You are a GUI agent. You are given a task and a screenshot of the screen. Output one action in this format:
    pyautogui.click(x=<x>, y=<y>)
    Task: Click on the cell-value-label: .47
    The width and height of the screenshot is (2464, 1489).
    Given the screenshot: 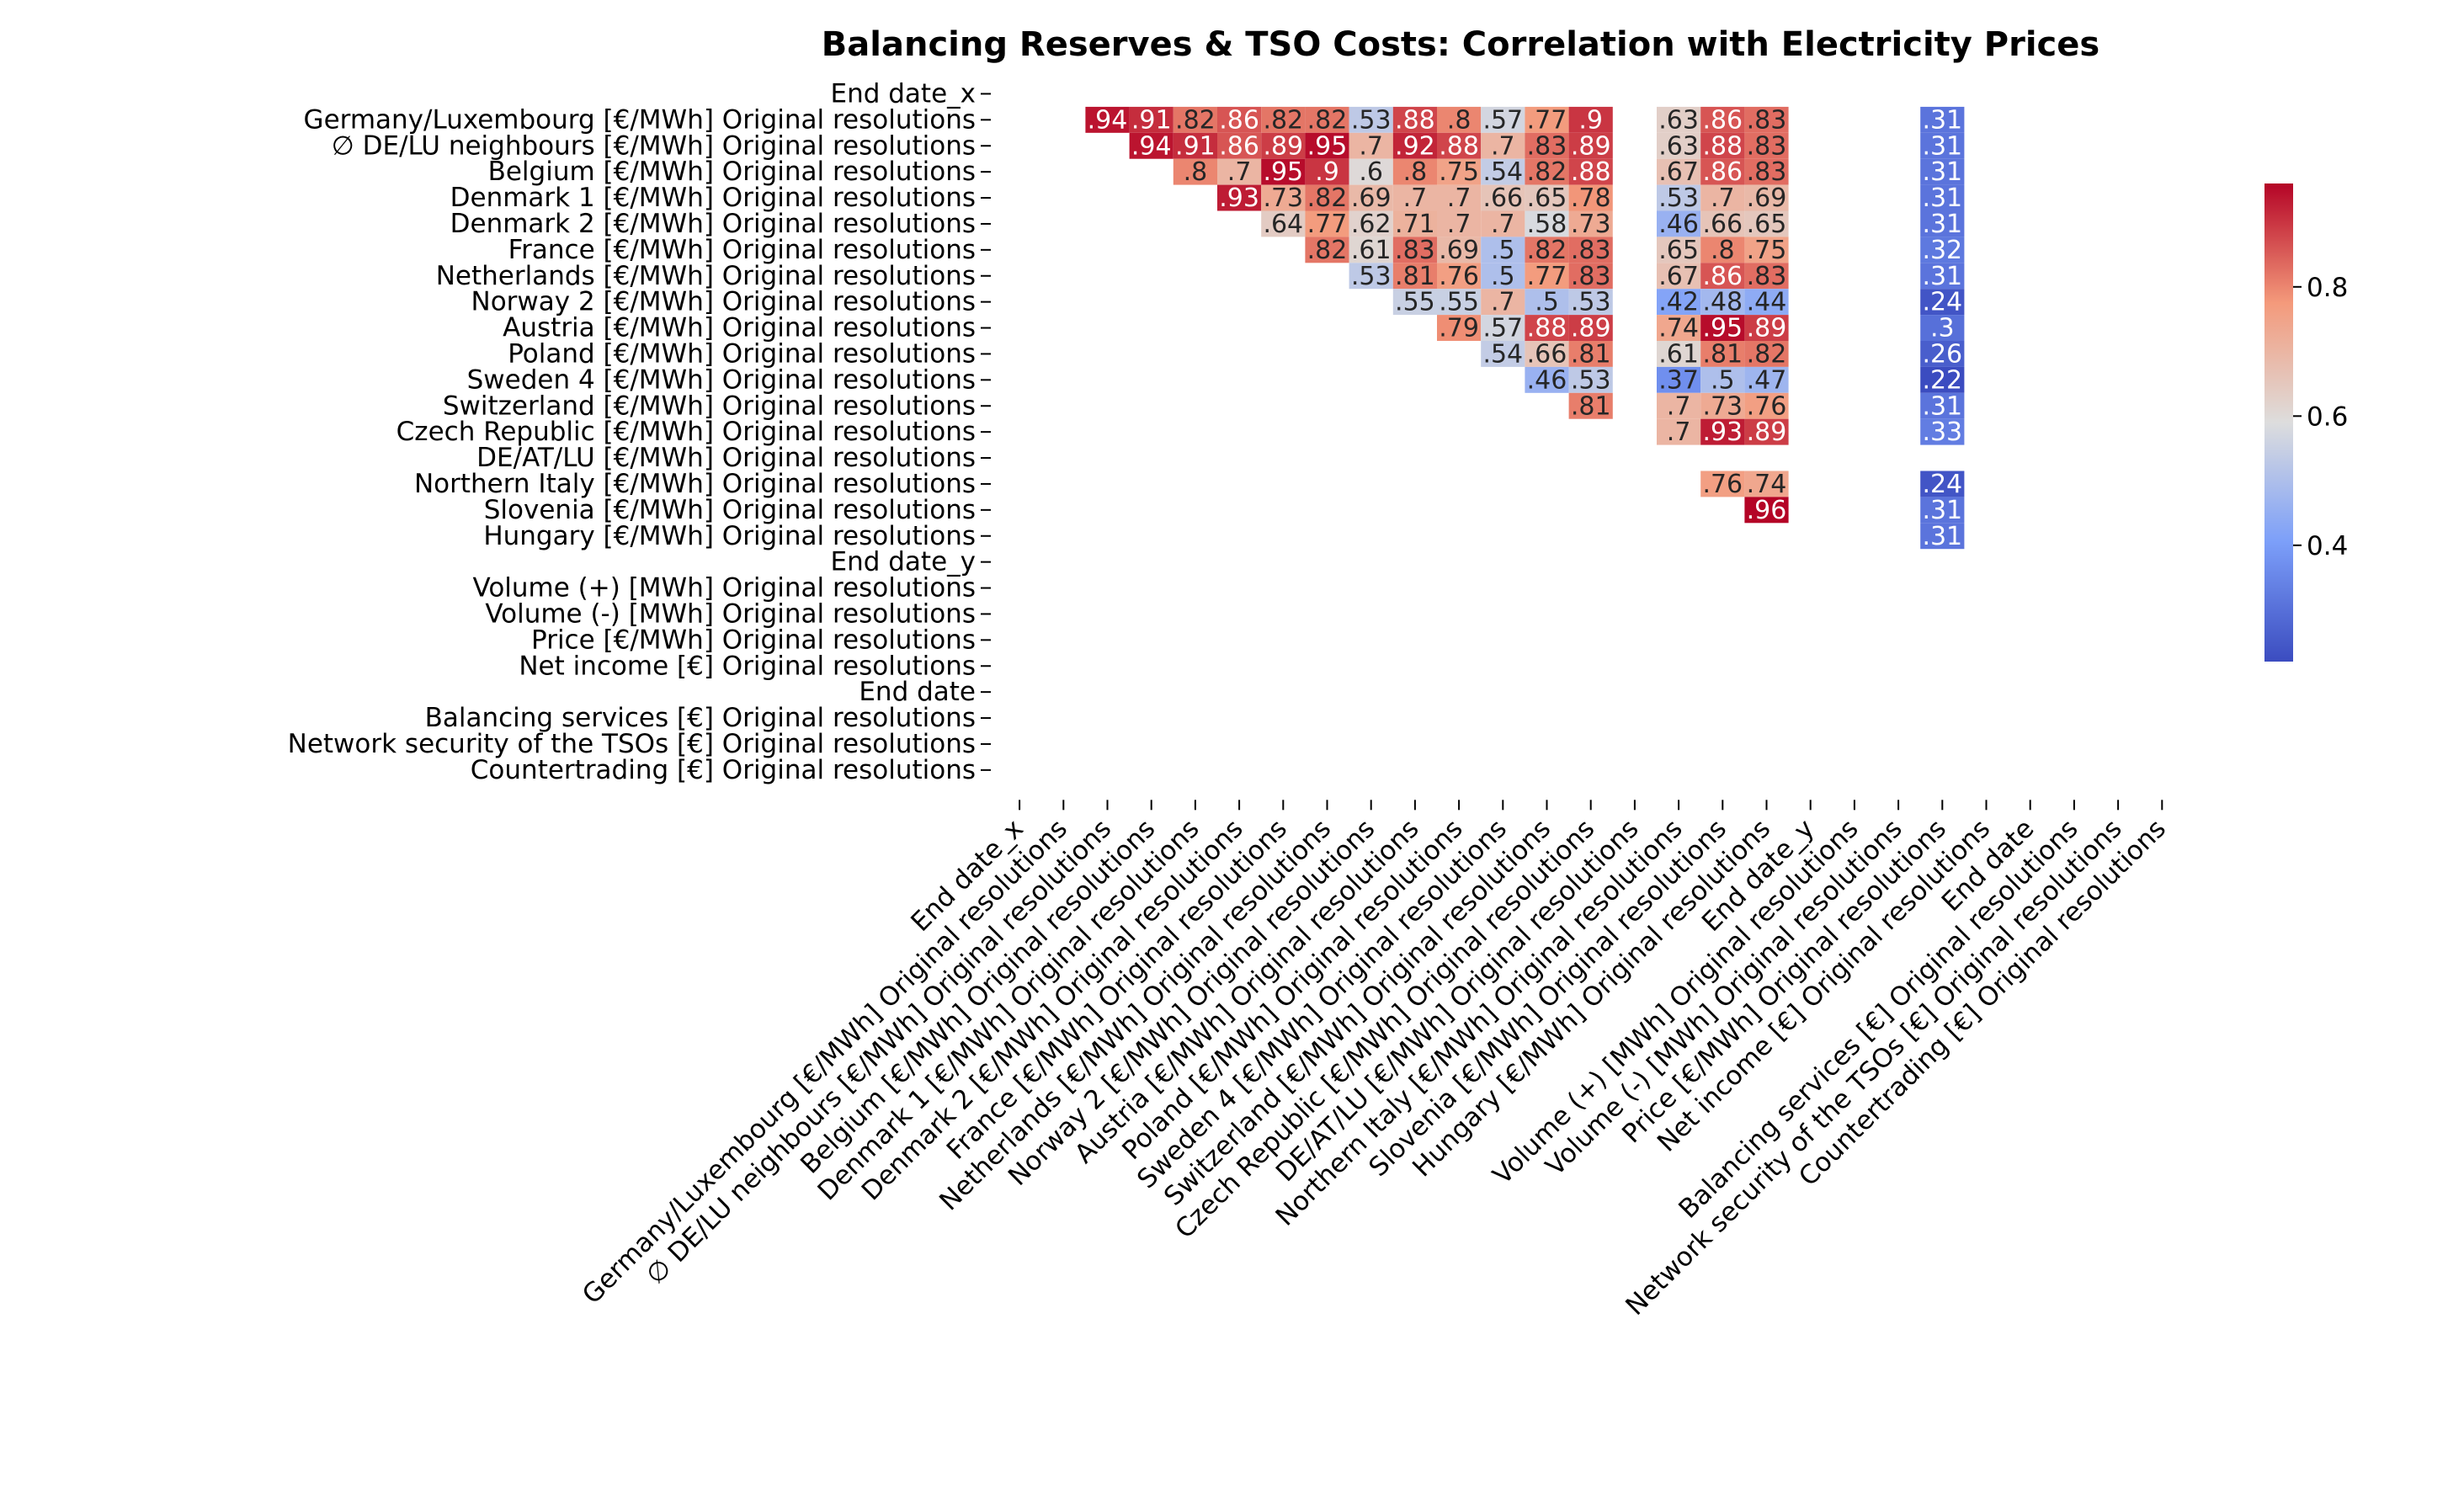 What is the action you would take?
    pyautogui.click(x=1767, y=380)
    